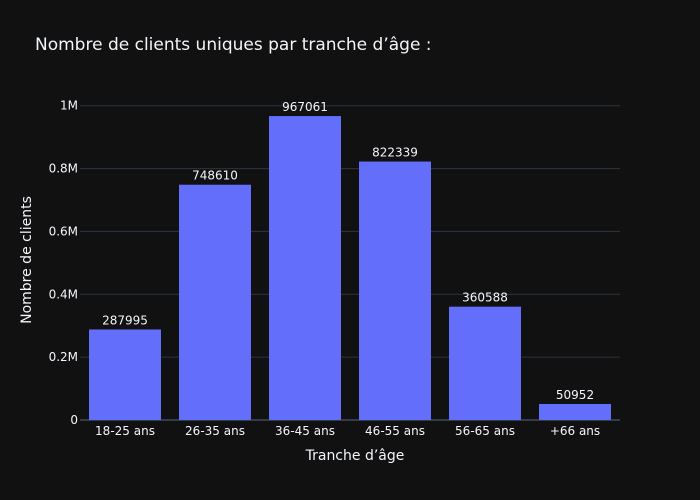 This screenshot has width=700, height=500. What do you see at coordinates (63, 231) in the screenshot?
I see `y-tick-label: 0.6M` at bounding box center [63, 231].